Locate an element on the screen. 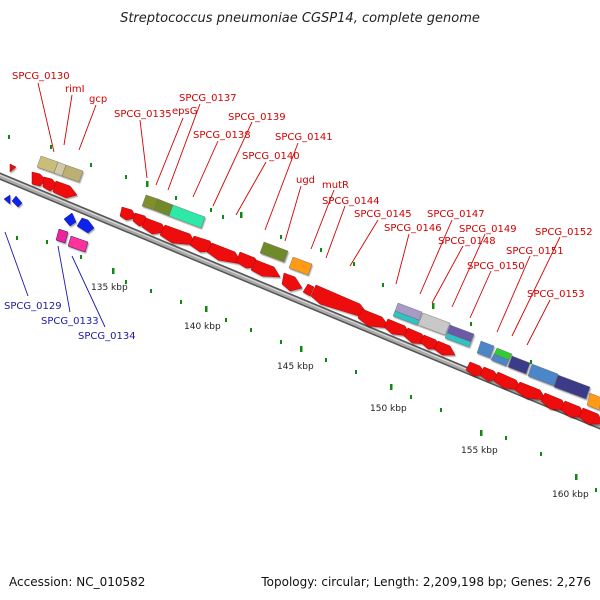 Image resolution: width=600 pixels, height=600 pixels. reverse-genes is located at coordinates (49, 223).